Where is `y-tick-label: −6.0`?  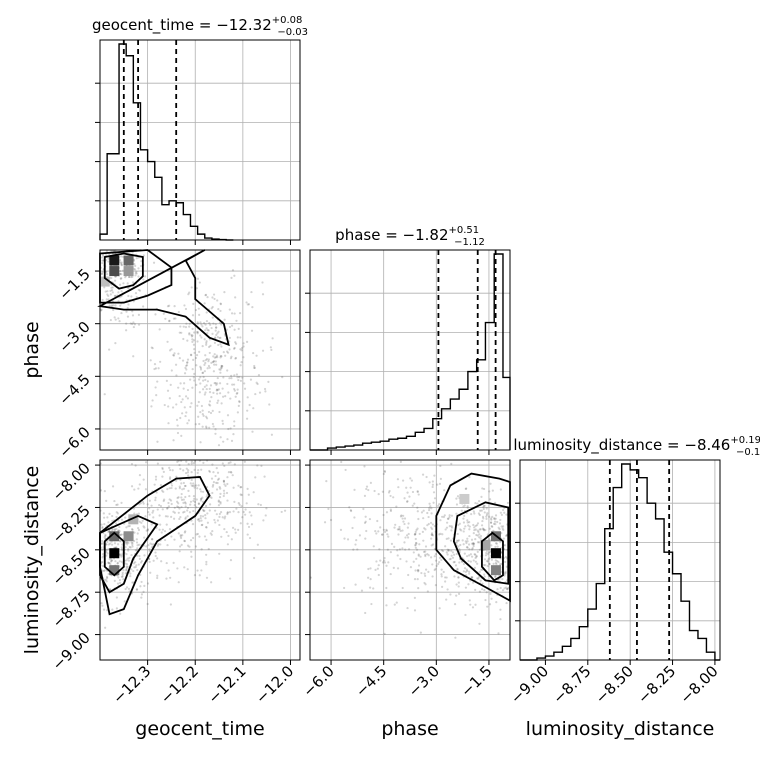 y-tick-label: −6.0 is located at coordinates (74, 442).